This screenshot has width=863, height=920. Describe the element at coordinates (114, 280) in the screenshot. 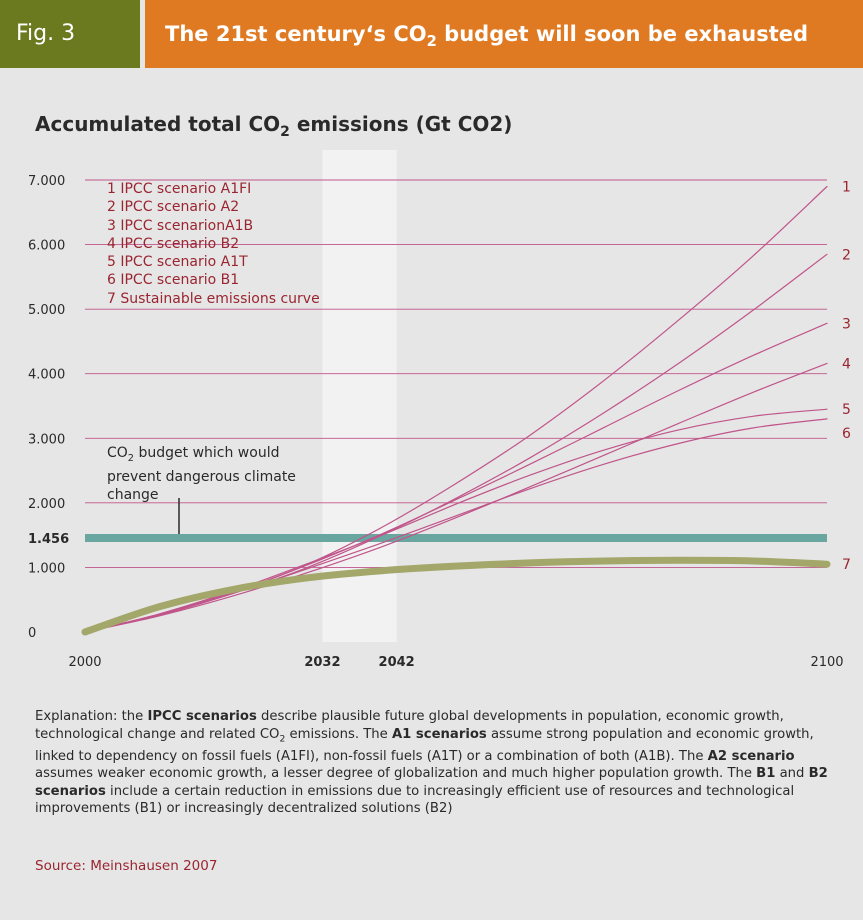

I see `legend-item-number: 6` at that location.